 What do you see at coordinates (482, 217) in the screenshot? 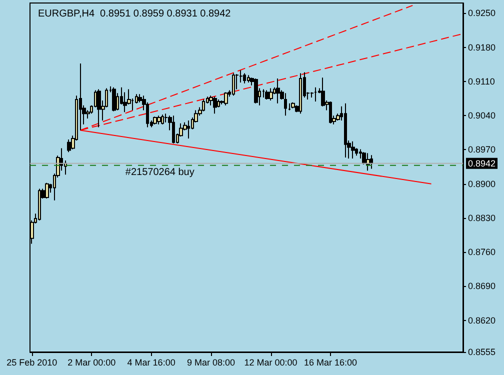
I see `y-tick-label: 0.8830` at bounding box center [482, 217].